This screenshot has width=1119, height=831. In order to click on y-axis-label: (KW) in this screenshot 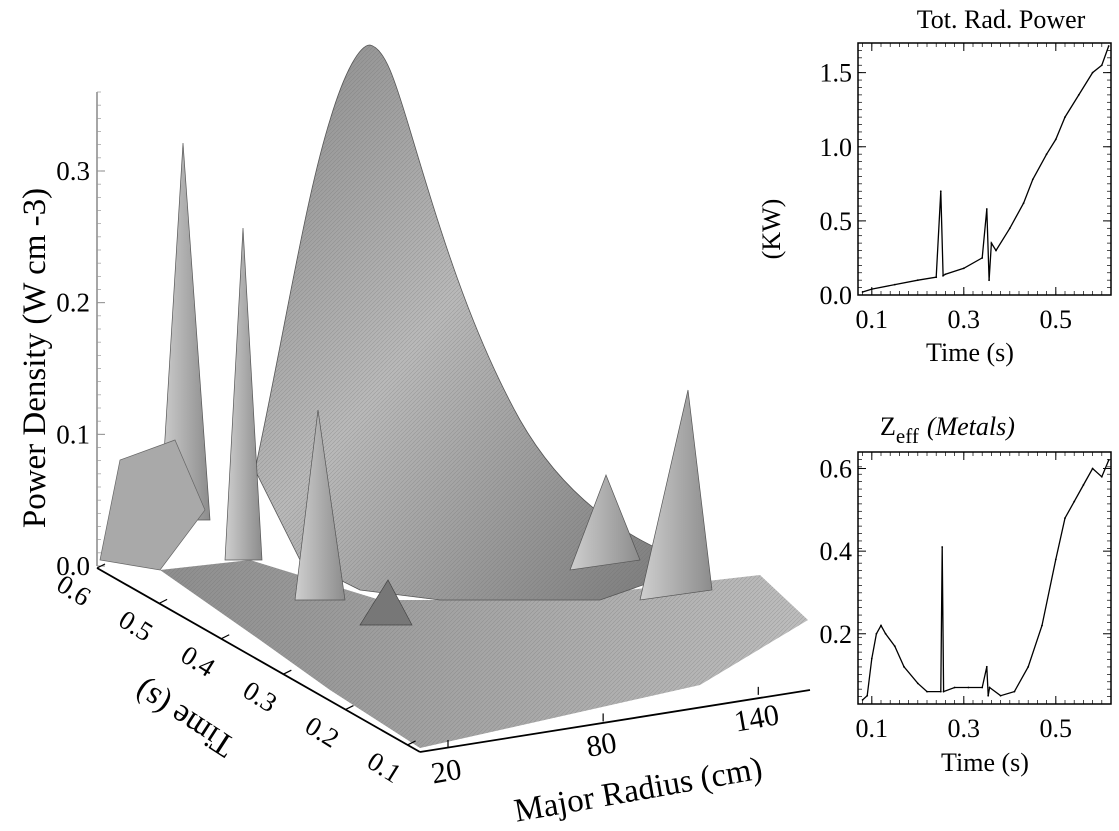, I will do `click(771, 229)`.